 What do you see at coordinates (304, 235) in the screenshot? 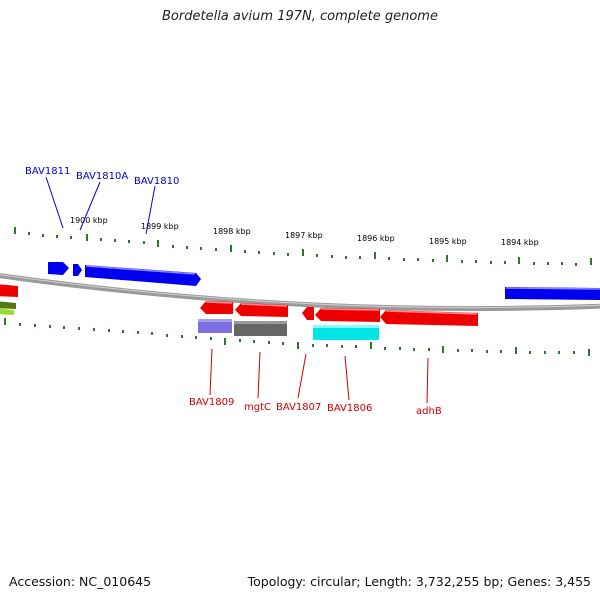
I see `tick-label: 1897 kbp` at bounding box center [304, 235].